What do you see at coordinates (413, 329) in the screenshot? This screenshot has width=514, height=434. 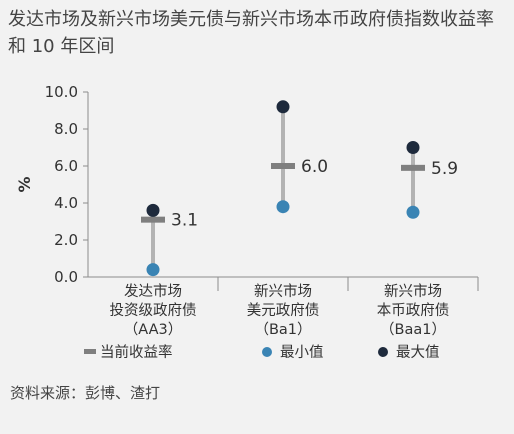 I see `x-tick-label: （Baa1）` at bounding box center [413, 329].